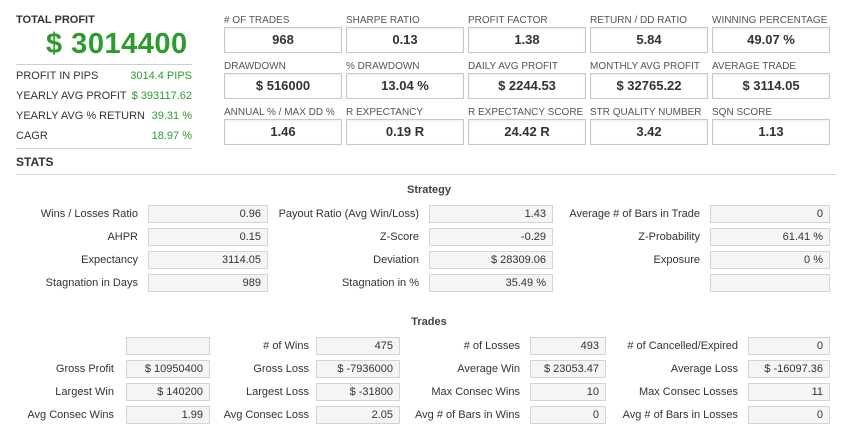 The image size is (858, 443). Describe the element at coordinates (405, 40) in the screenshot. I see `metric-value: 0.13` at that location.